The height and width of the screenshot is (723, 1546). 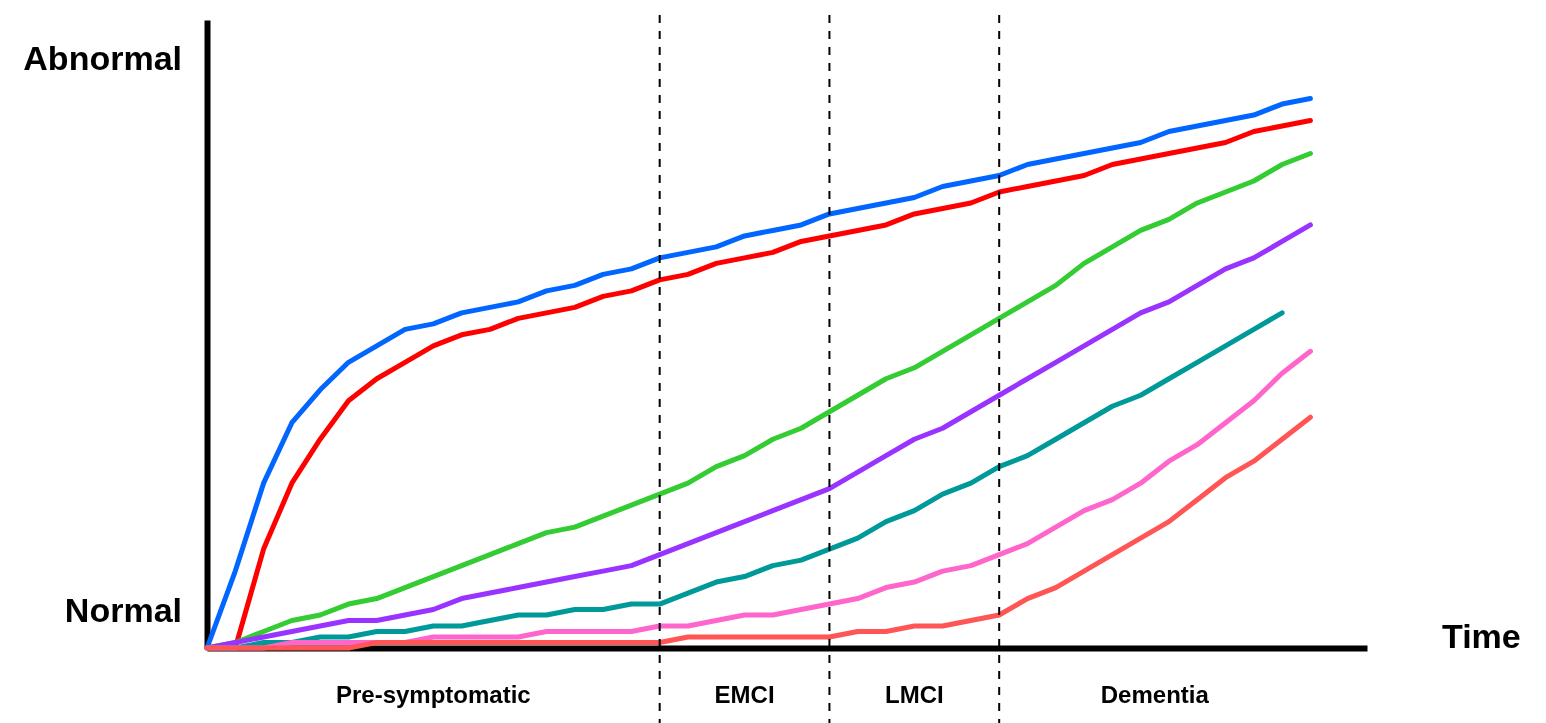 What do you see at coordinates (1481, 636) in the screenshot?
I see `x-axis-title: Time` at bounding box center [1481, 636].